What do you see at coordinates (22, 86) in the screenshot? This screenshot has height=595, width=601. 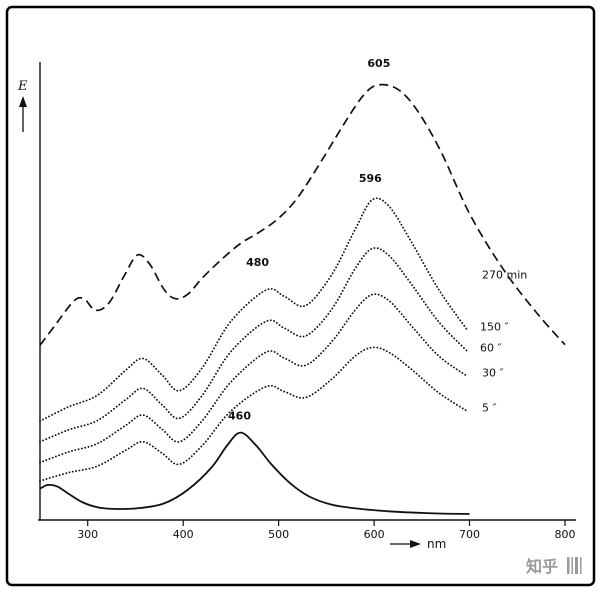 I see `y-axis-label: E` at bounding box center [22, 86].